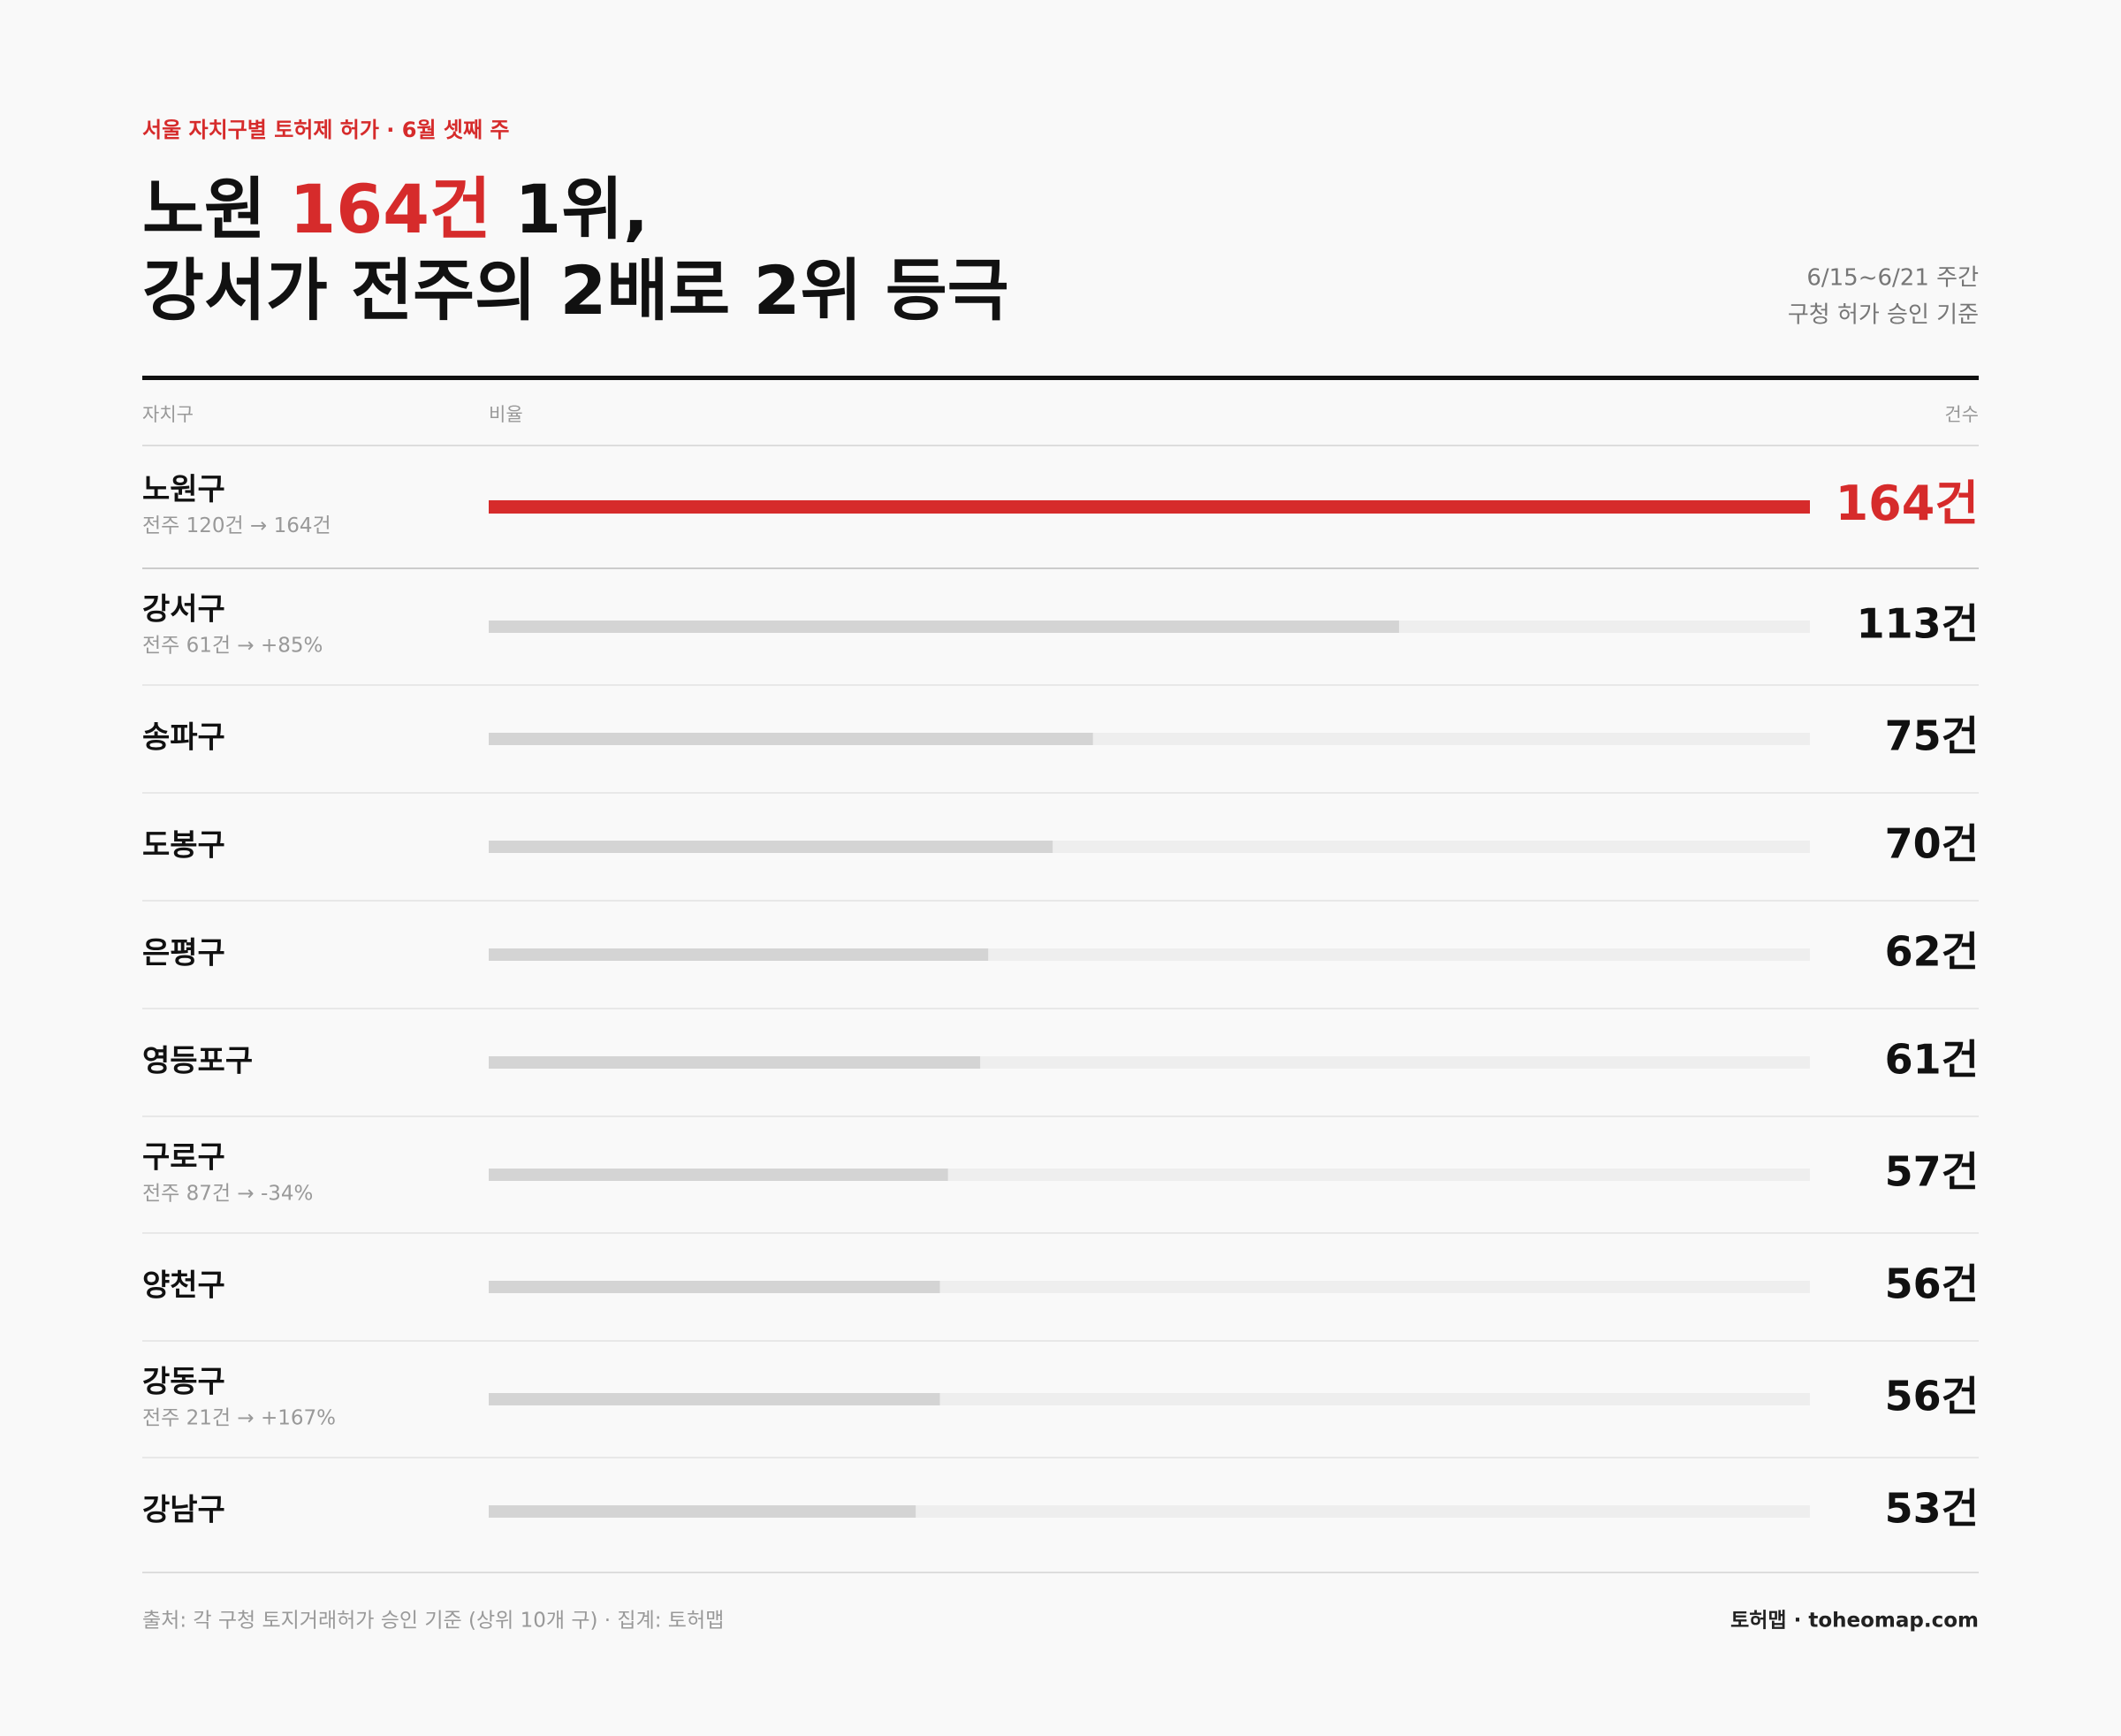  What do you see at coordinates (1060, 378) in the screenshot?
I see `top-rule` at bounding box center [1060, 378].